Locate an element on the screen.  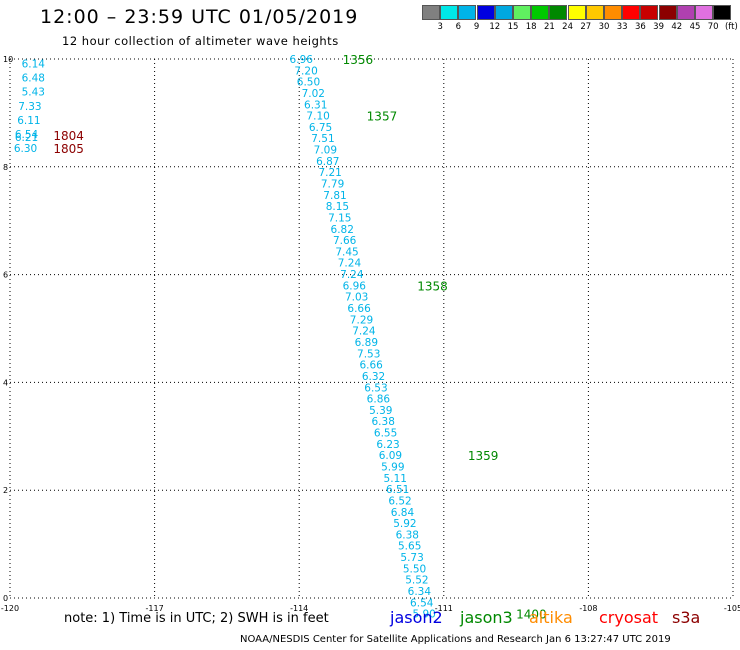
legend-label: 30 is located at coordinates (604, 27).